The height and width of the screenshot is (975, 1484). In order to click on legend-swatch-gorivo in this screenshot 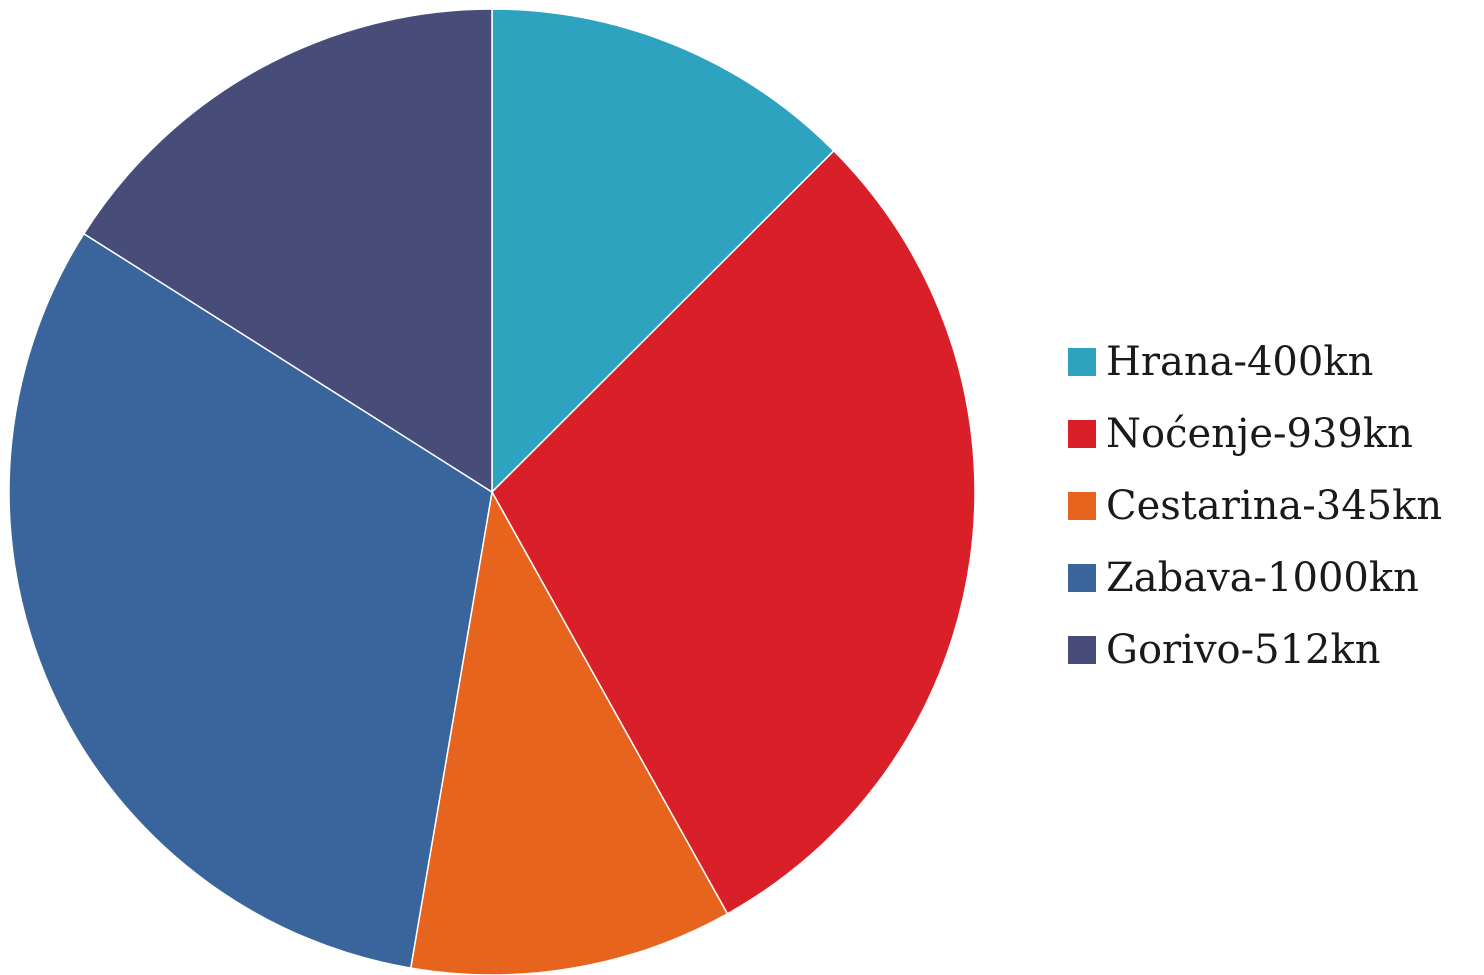, I will do `click(1082, 650)`.